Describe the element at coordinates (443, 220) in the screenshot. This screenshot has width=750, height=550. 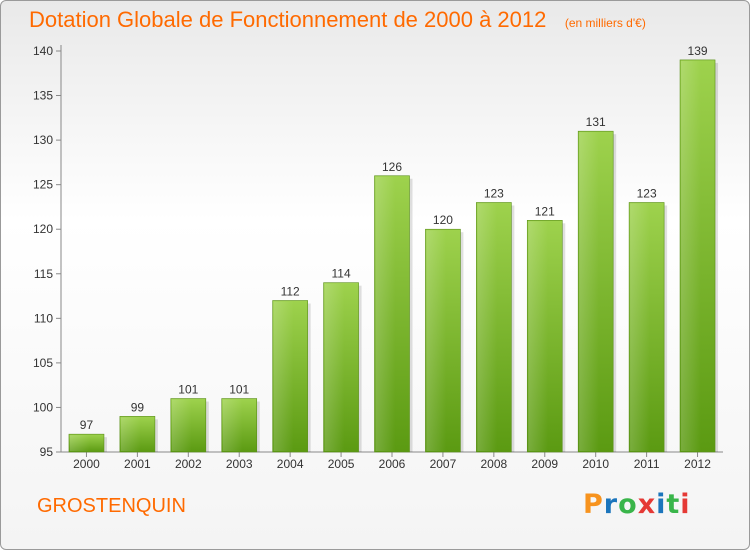
I see `data-label: 120` at that location.